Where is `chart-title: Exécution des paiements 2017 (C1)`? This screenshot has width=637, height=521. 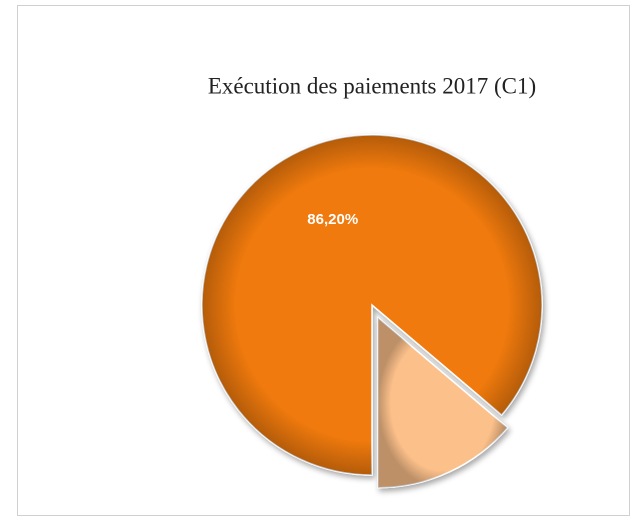 chart-title: Exécution des paiements 2017 (C1) is located at coordinates (372, 85).